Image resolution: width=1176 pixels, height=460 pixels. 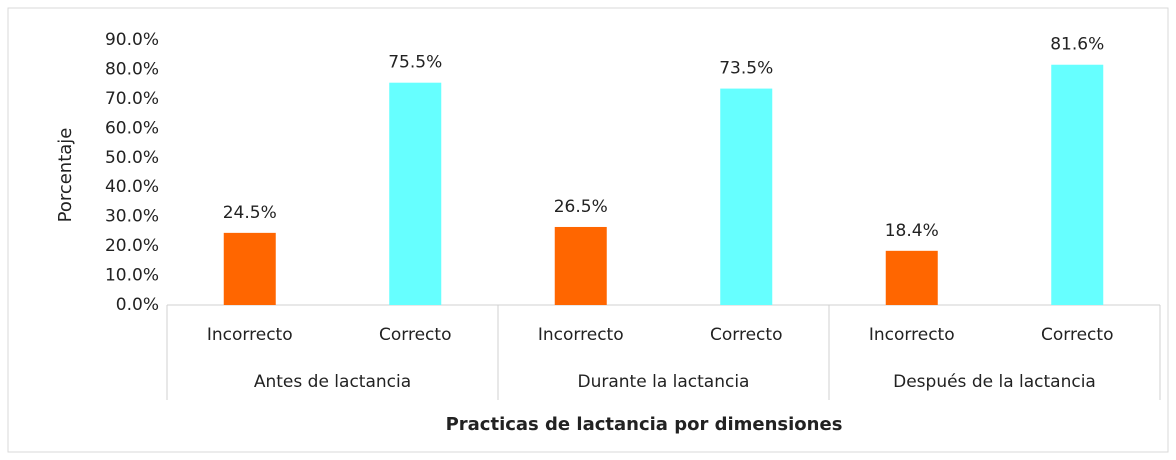 What do you see at coordinates (132, 158) in the screenshot?
I see `y-tick-label: 50.0%` at bounding box center [132, 158].